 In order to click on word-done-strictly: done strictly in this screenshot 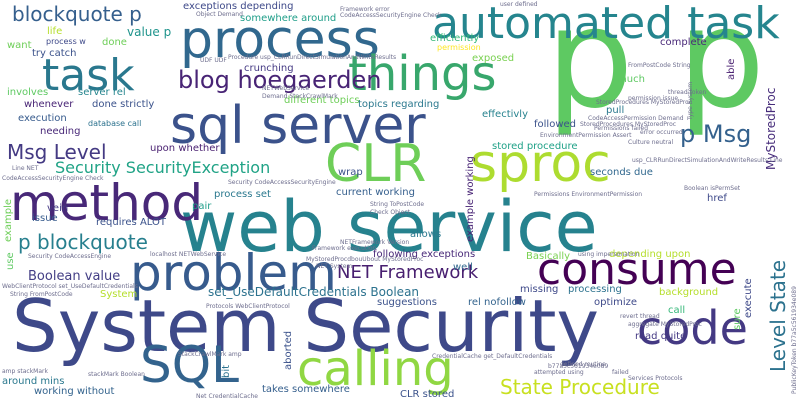, I will do `click(123, 104)`.